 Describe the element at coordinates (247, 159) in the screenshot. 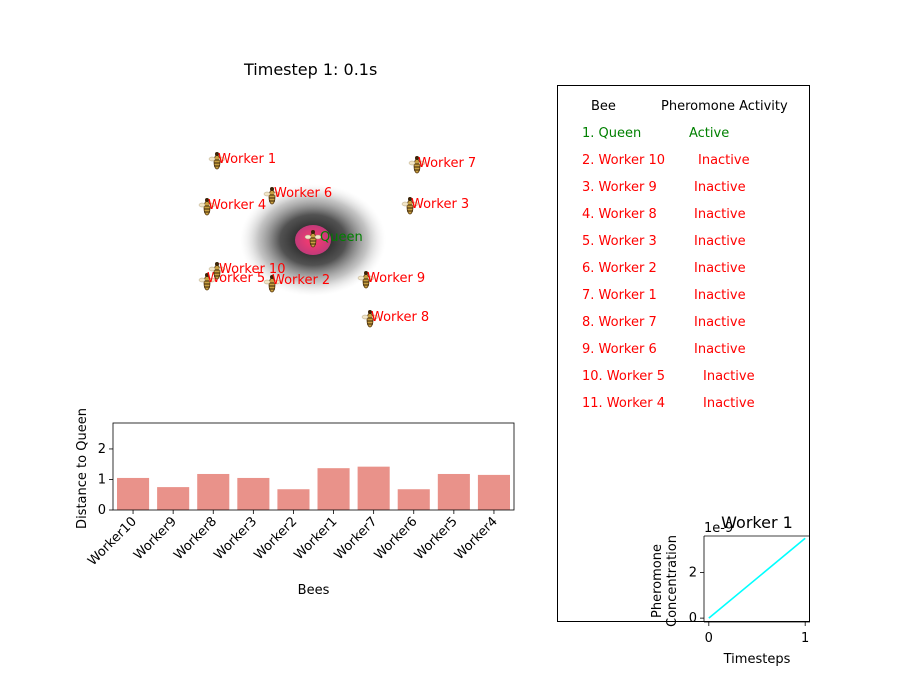

I see `bee-label-worker-1: Worker 1` at that location.